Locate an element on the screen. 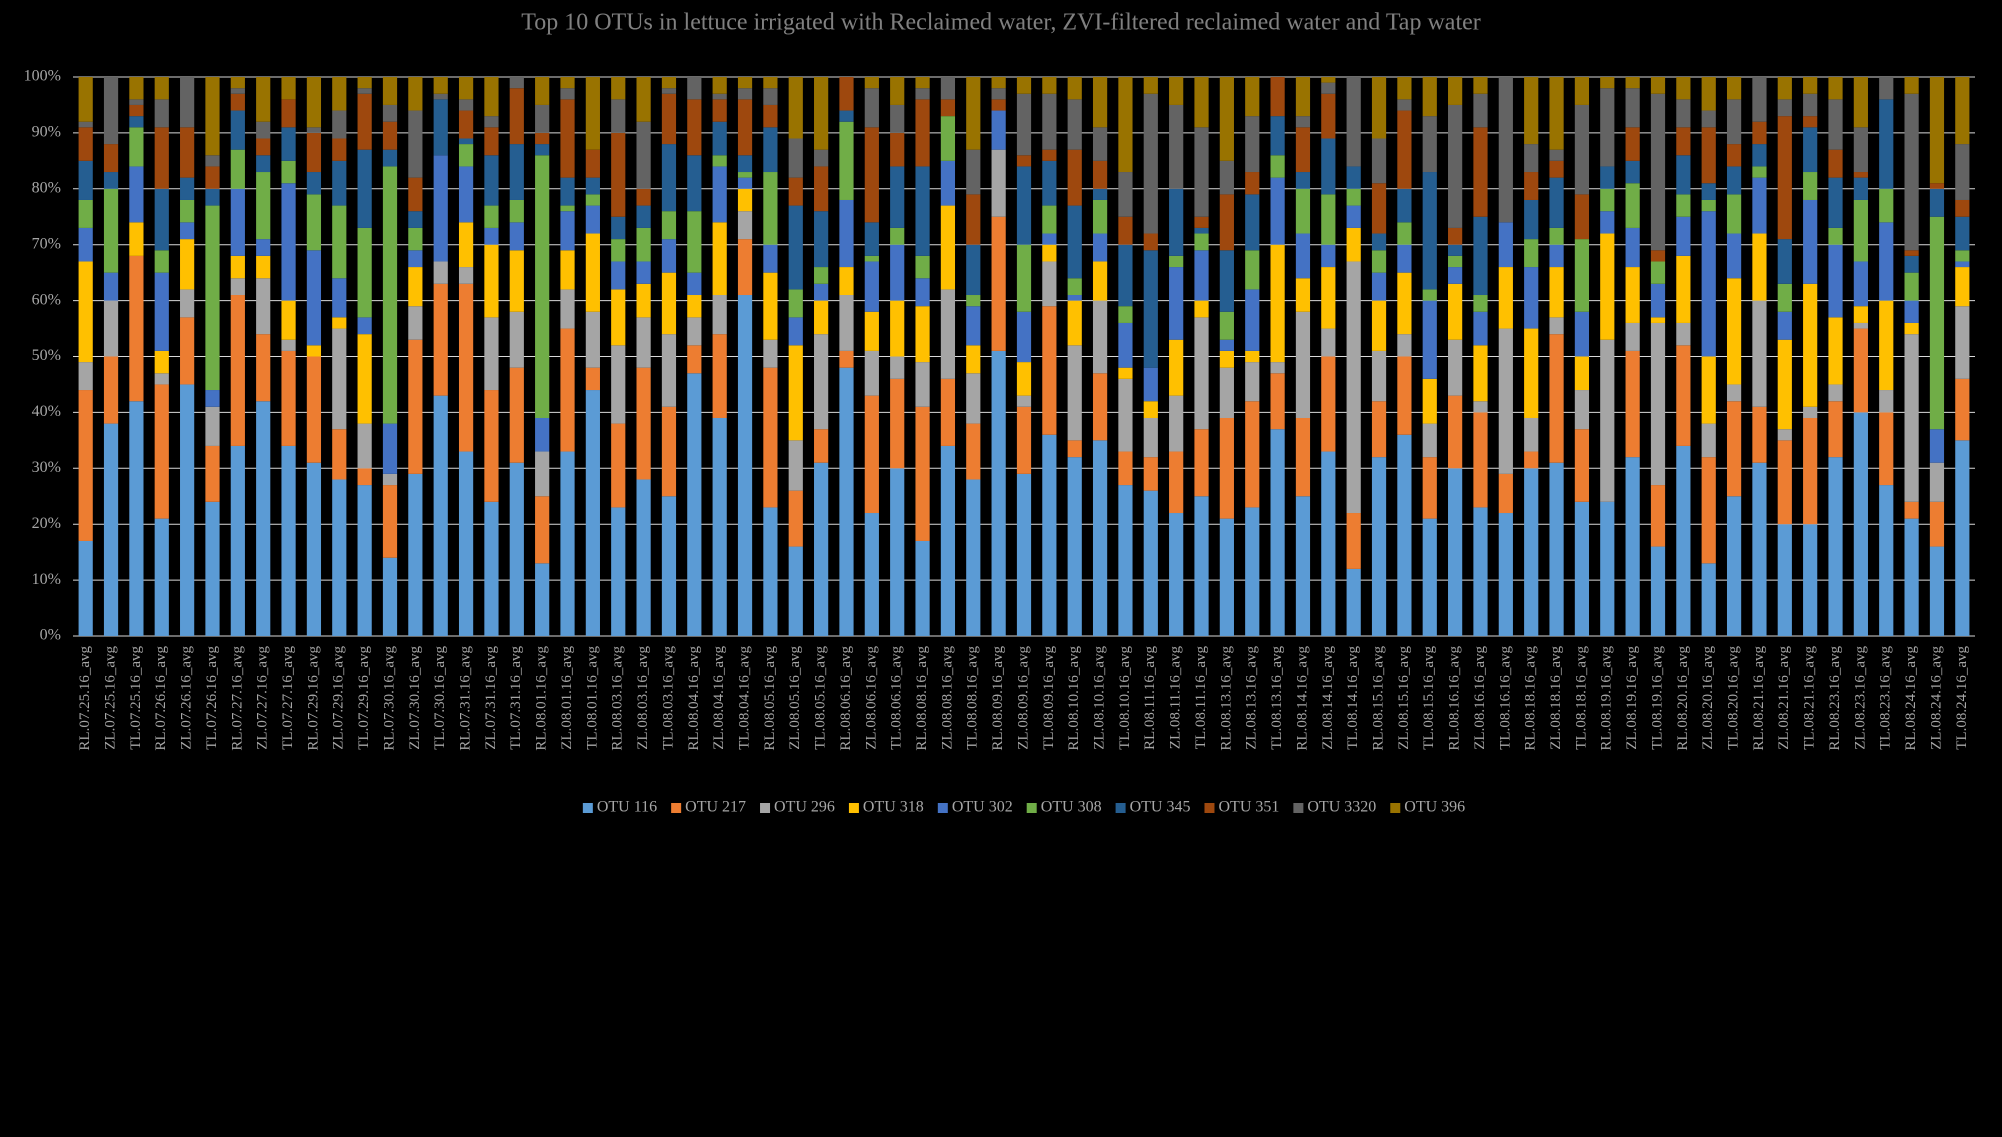 The height and width of the screenshot is (1137, 2002). x-tick-label: RL.08.03.16_avg is located at coordinates (618, 698).